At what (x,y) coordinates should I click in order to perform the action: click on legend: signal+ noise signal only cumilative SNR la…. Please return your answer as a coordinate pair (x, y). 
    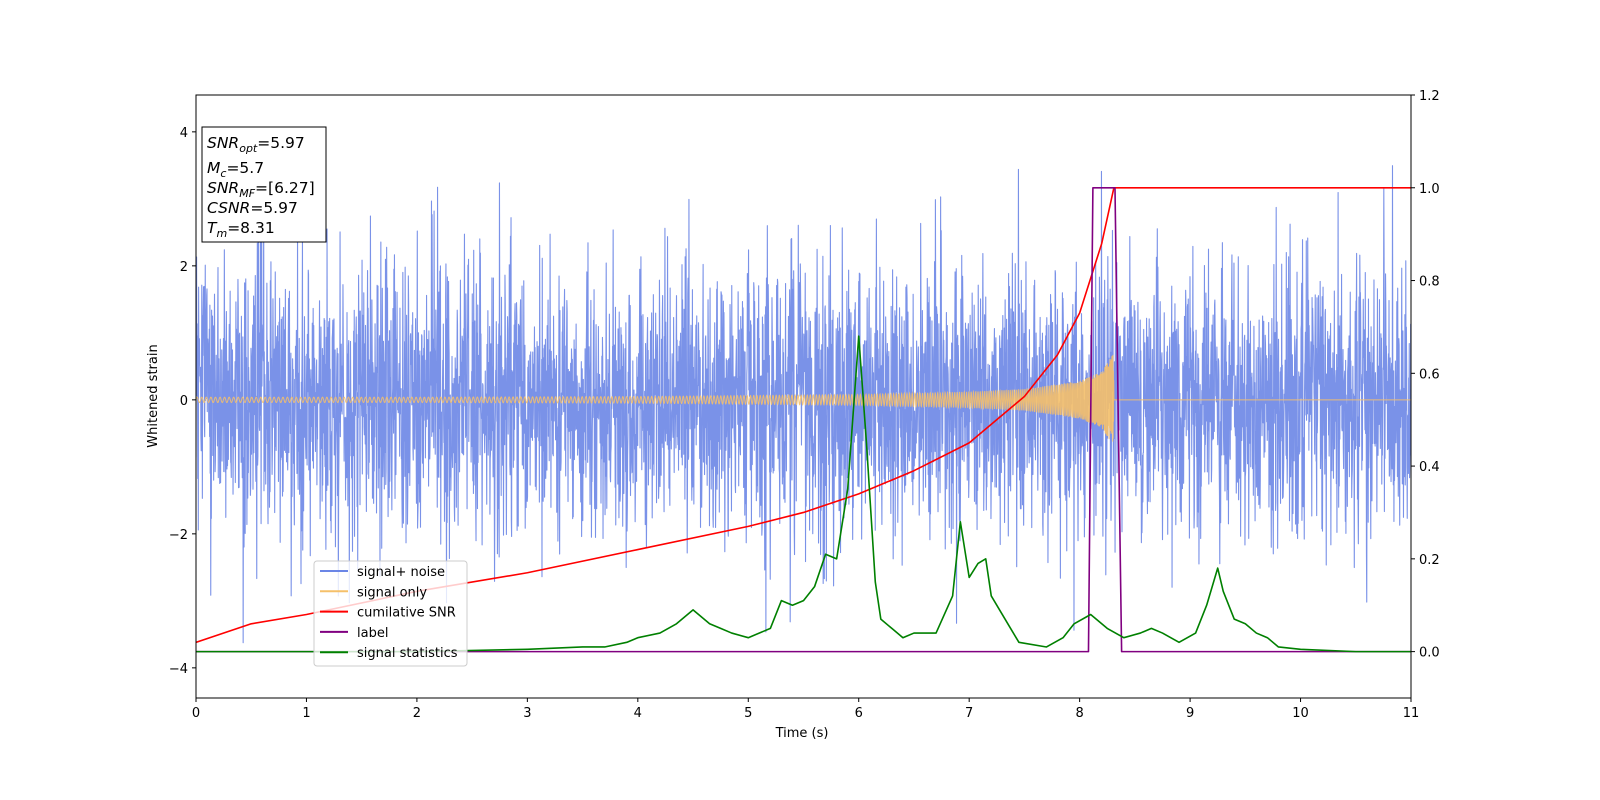
    Looking at the image, I should click on (390, 613).